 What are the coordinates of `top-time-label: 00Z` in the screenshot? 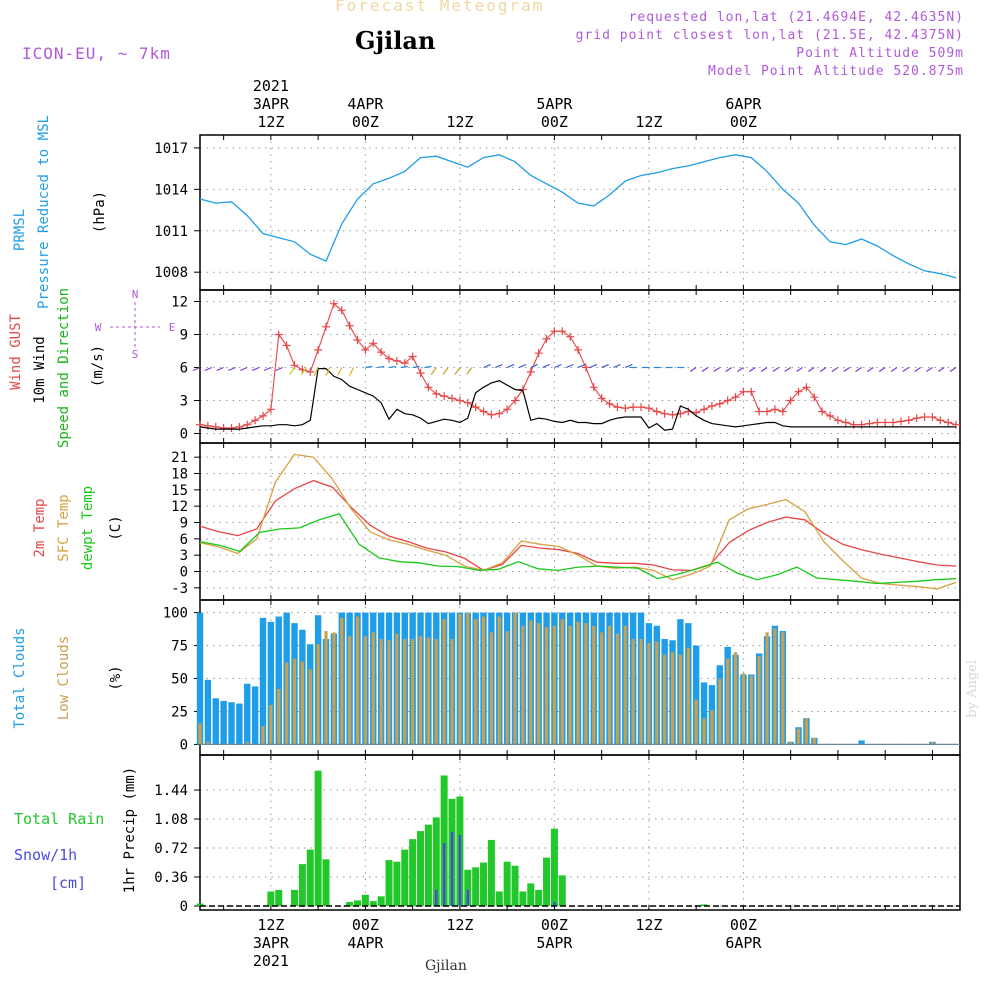 It's located at (365, 122).